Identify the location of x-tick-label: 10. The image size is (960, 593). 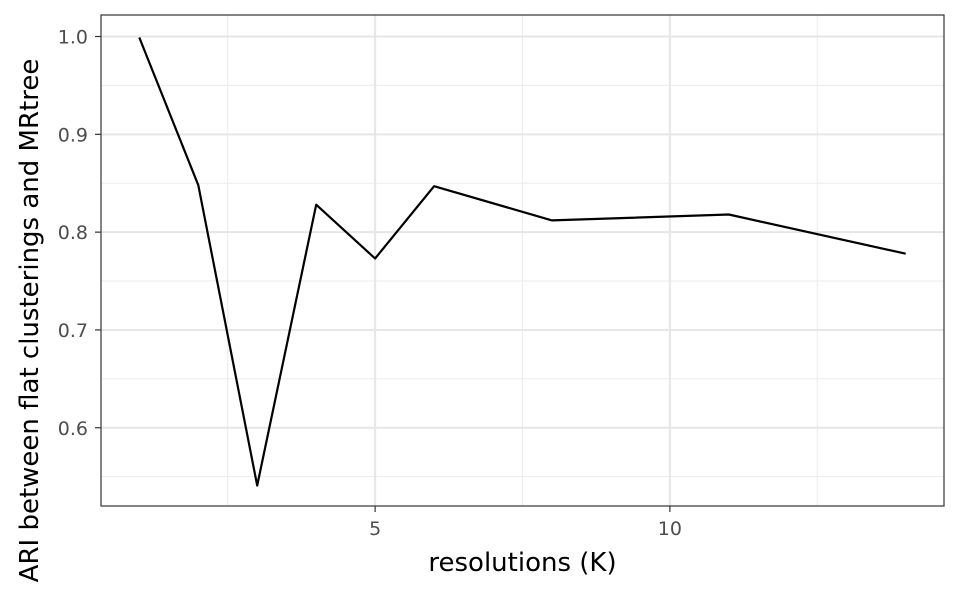
(670, 529).